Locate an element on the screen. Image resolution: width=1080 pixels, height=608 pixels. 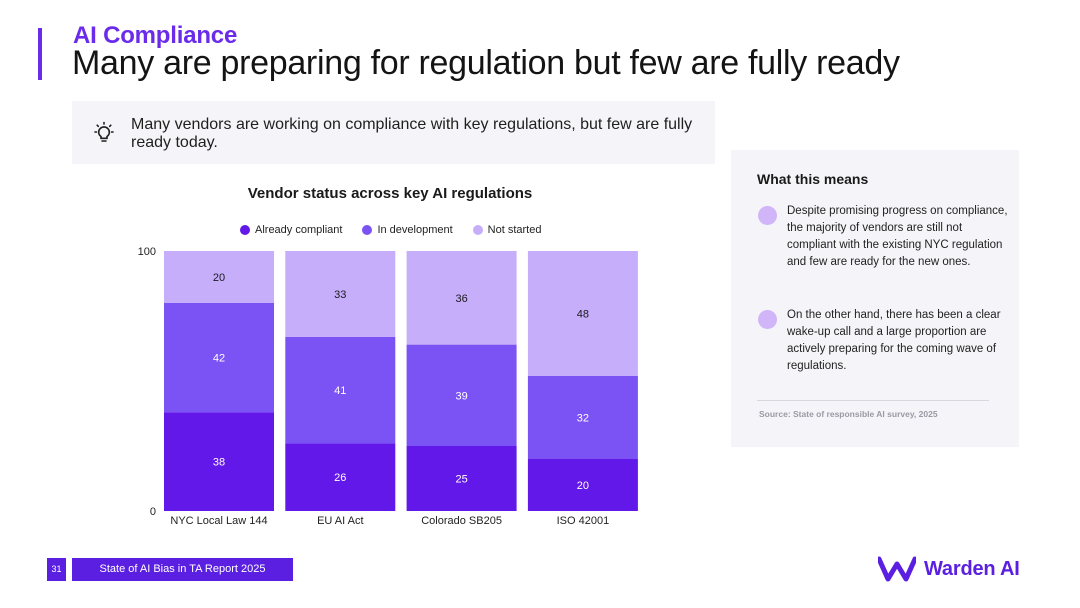
legend-label: Not started is located at coordinates (514, 230).